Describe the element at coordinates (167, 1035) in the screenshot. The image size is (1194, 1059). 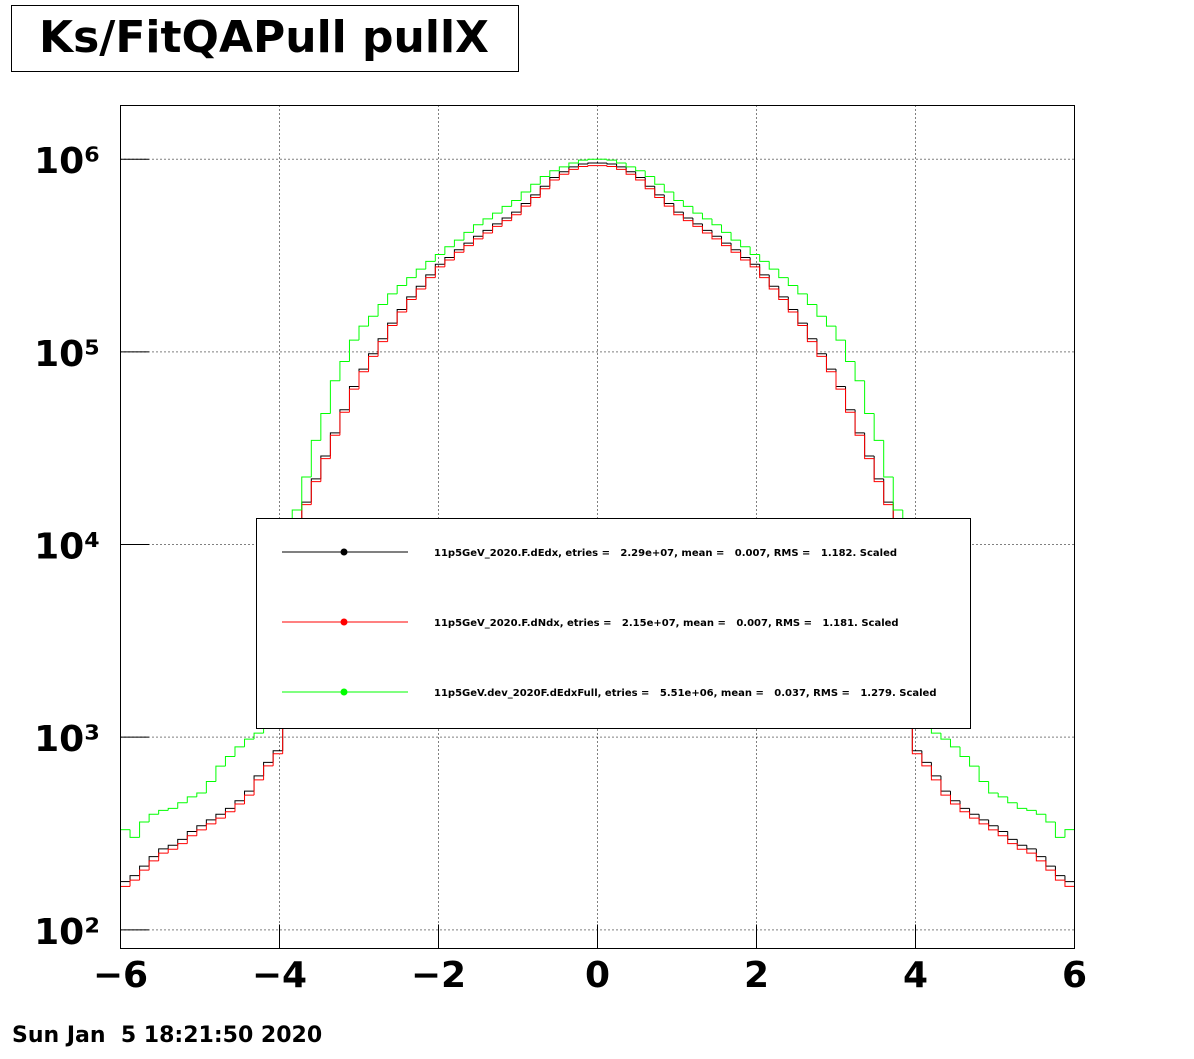
I see `footer: Sun Jan 5 18:21:50 2020` at that location.